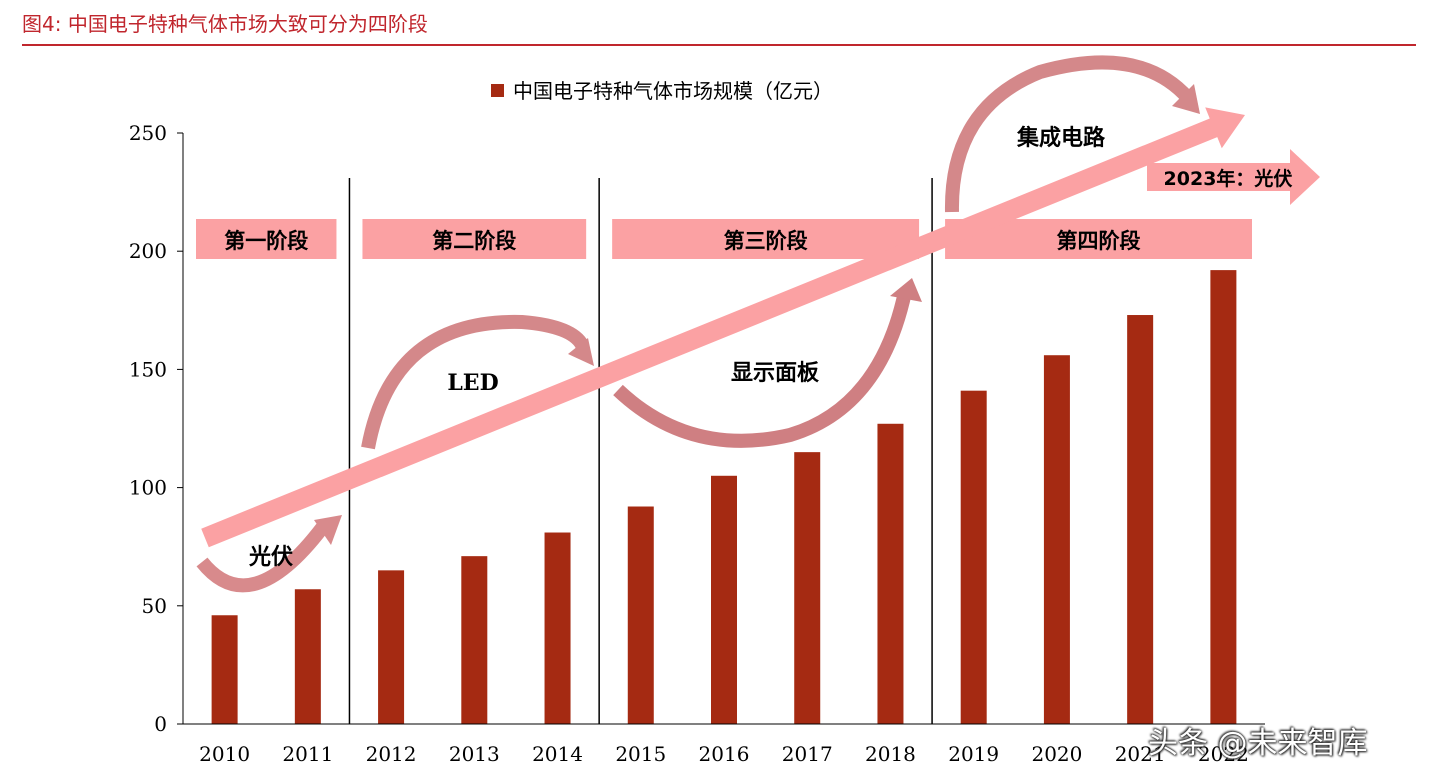 The width and height of the screenshot is (1435, 780). What do you see at coordinates (1228, 178) in the screenshot?
I see `annotation-pv2023: 2023年：光伏` at bounding box center [1228, 178].